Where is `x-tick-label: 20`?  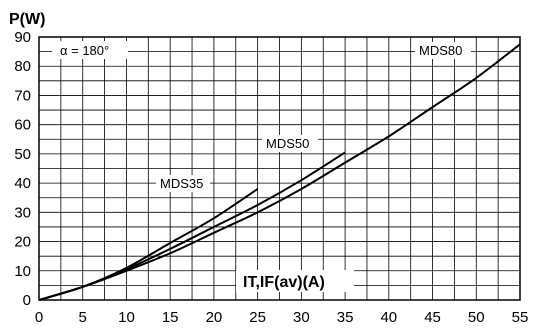 x-tick-label: 20 is located at coordinates (214, 317).